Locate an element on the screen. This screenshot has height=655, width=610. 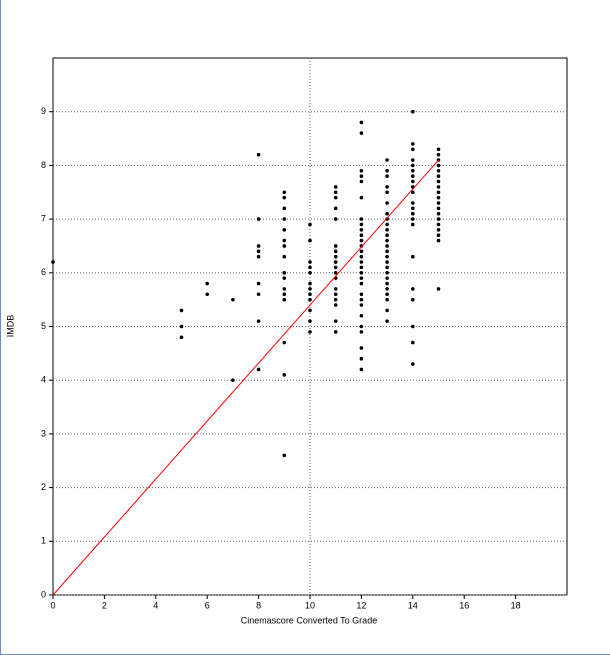
x-tick-label: 0 is located at coordinates (52, 605).